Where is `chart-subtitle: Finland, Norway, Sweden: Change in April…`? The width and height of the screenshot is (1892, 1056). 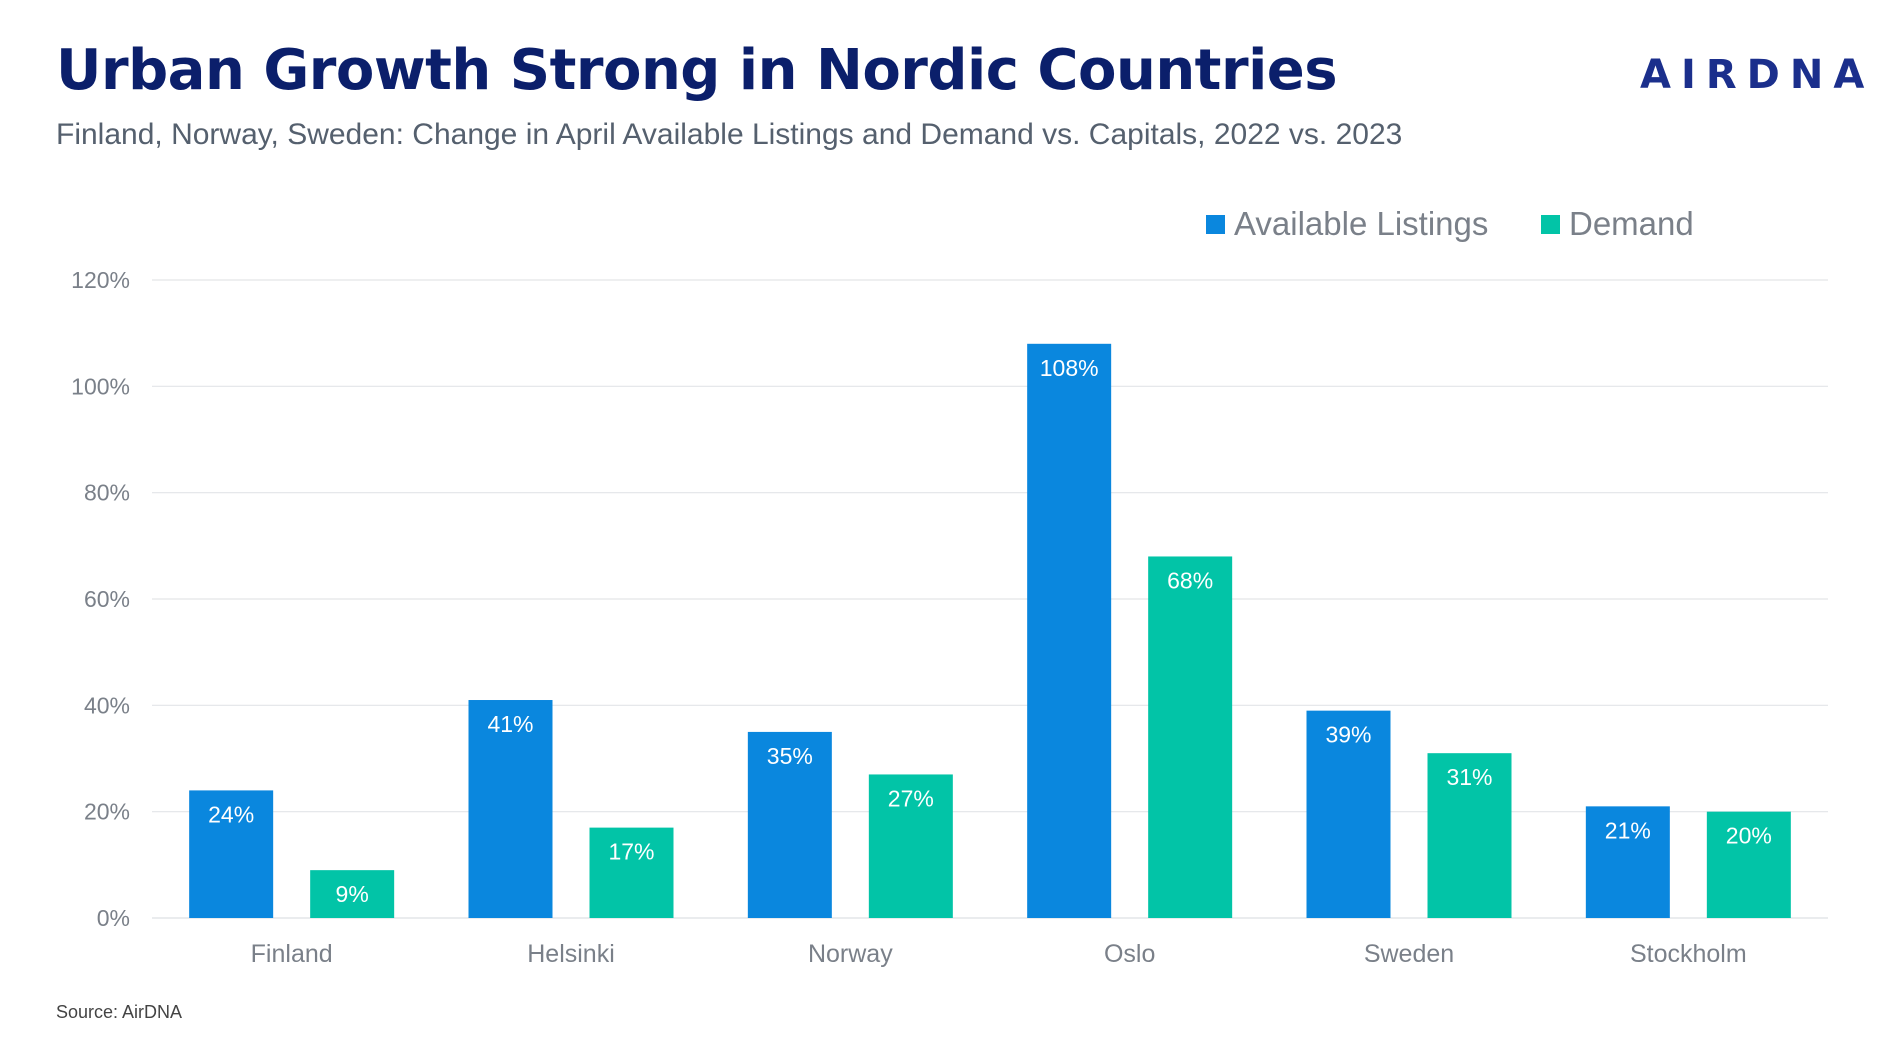
chart-subtitle: Finland, Norway, Sweden: Change in April… is located at coordinates (729, 134).